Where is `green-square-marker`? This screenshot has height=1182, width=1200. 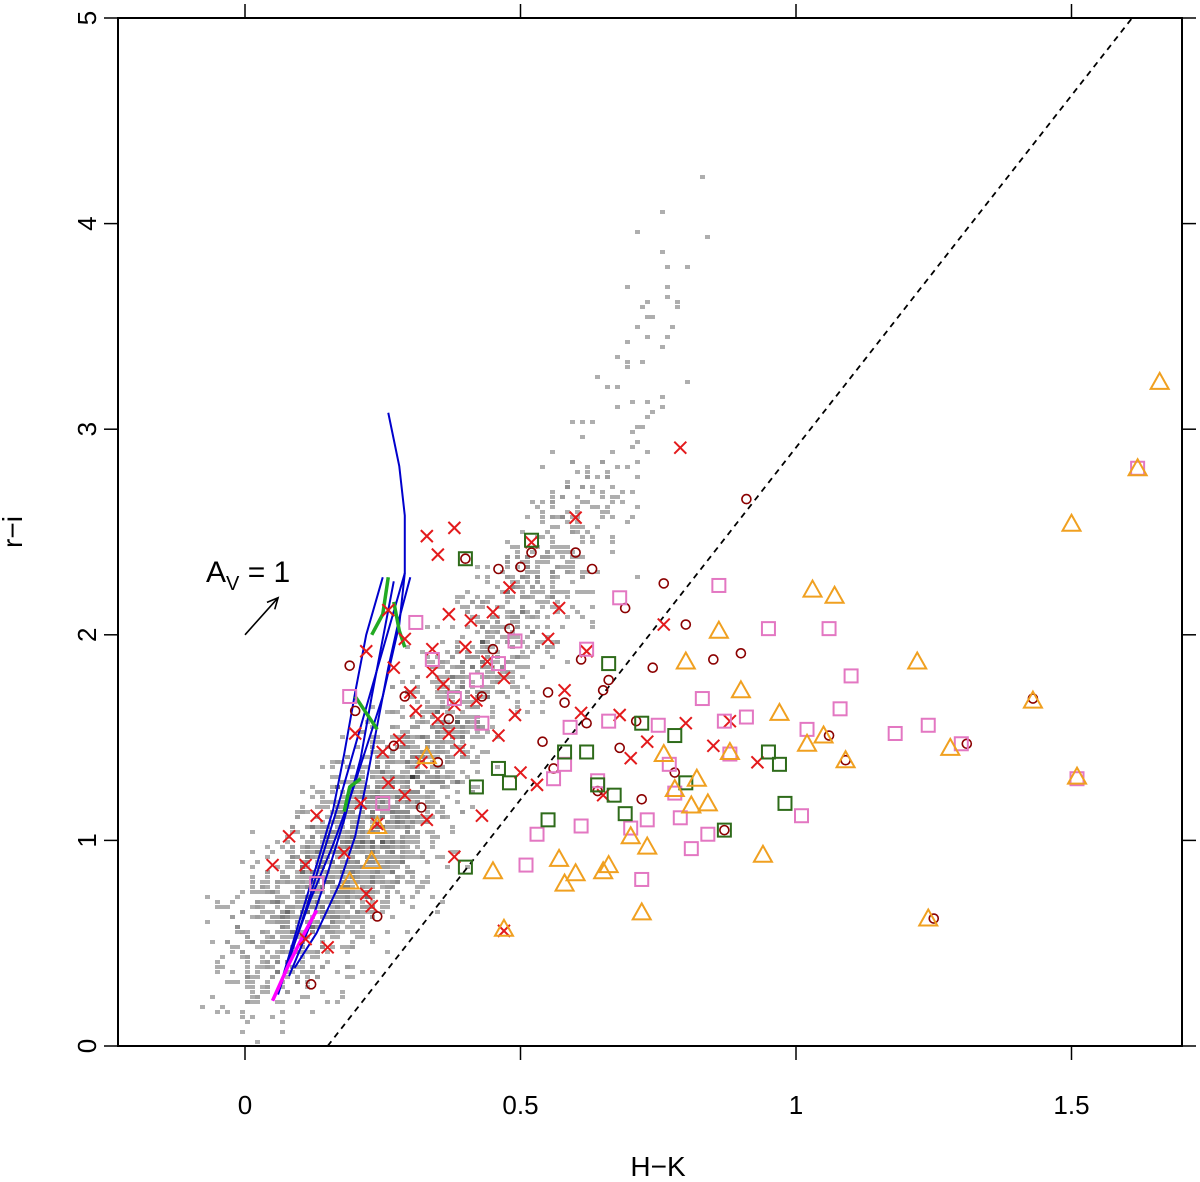 green-square-marker is located at coordinates (476, 787).